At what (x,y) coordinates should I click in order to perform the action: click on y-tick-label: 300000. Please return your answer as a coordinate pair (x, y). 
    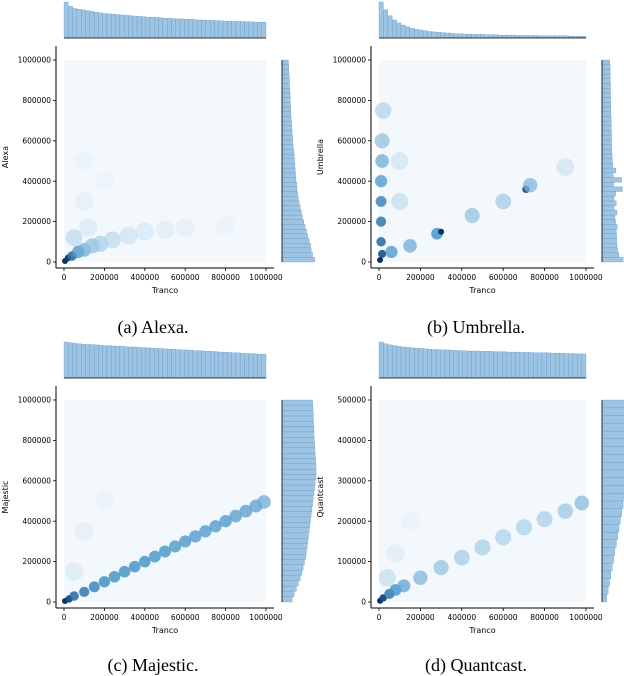
    Looking at the image, I should click on (351, 480).